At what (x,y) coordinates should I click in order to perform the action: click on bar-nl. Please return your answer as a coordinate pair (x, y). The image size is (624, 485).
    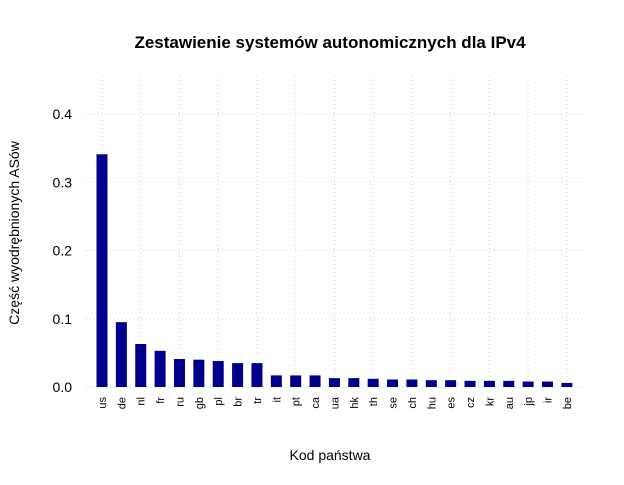
    Looking at the image, I should click on (141, 365).